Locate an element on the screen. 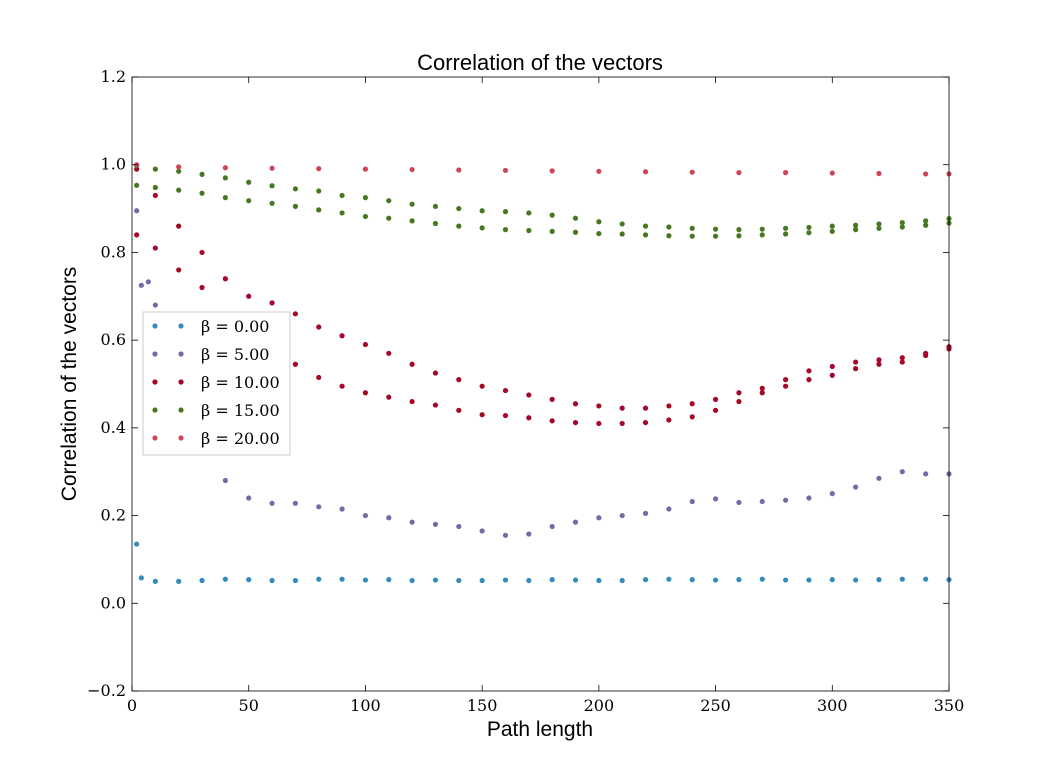 Image resolution: width=1056 pixels, height=768 pixels. legend-item: β = 10.00 is located at coordinates (216, 382).